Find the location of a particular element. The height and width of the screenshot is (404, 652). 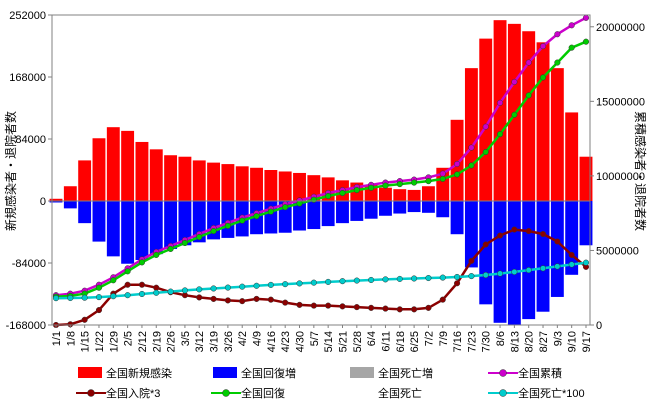

bar-全国新規感染-9/17 is located at coordinates (586, 178).